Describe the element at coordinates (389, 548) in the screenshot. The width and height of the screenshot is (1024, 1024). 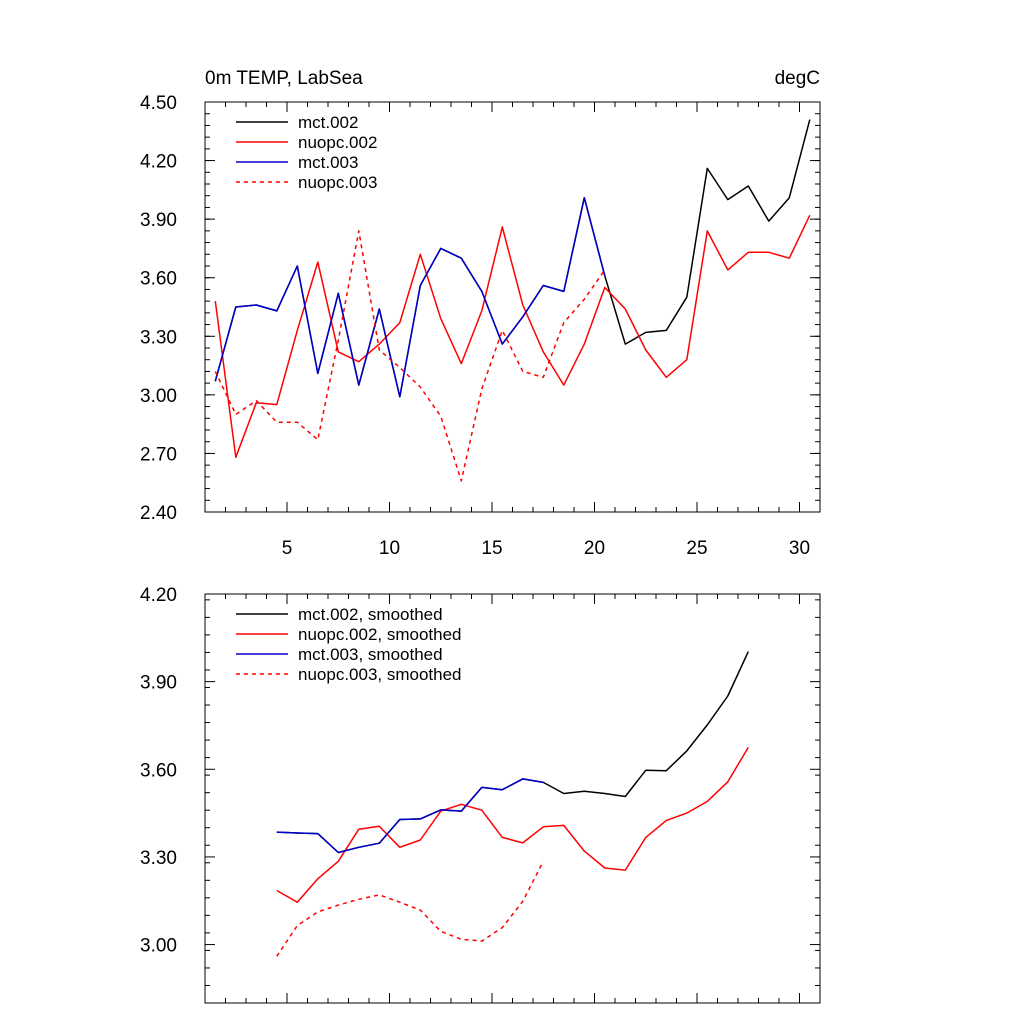
I see `x-tick-label: 10` at that location.